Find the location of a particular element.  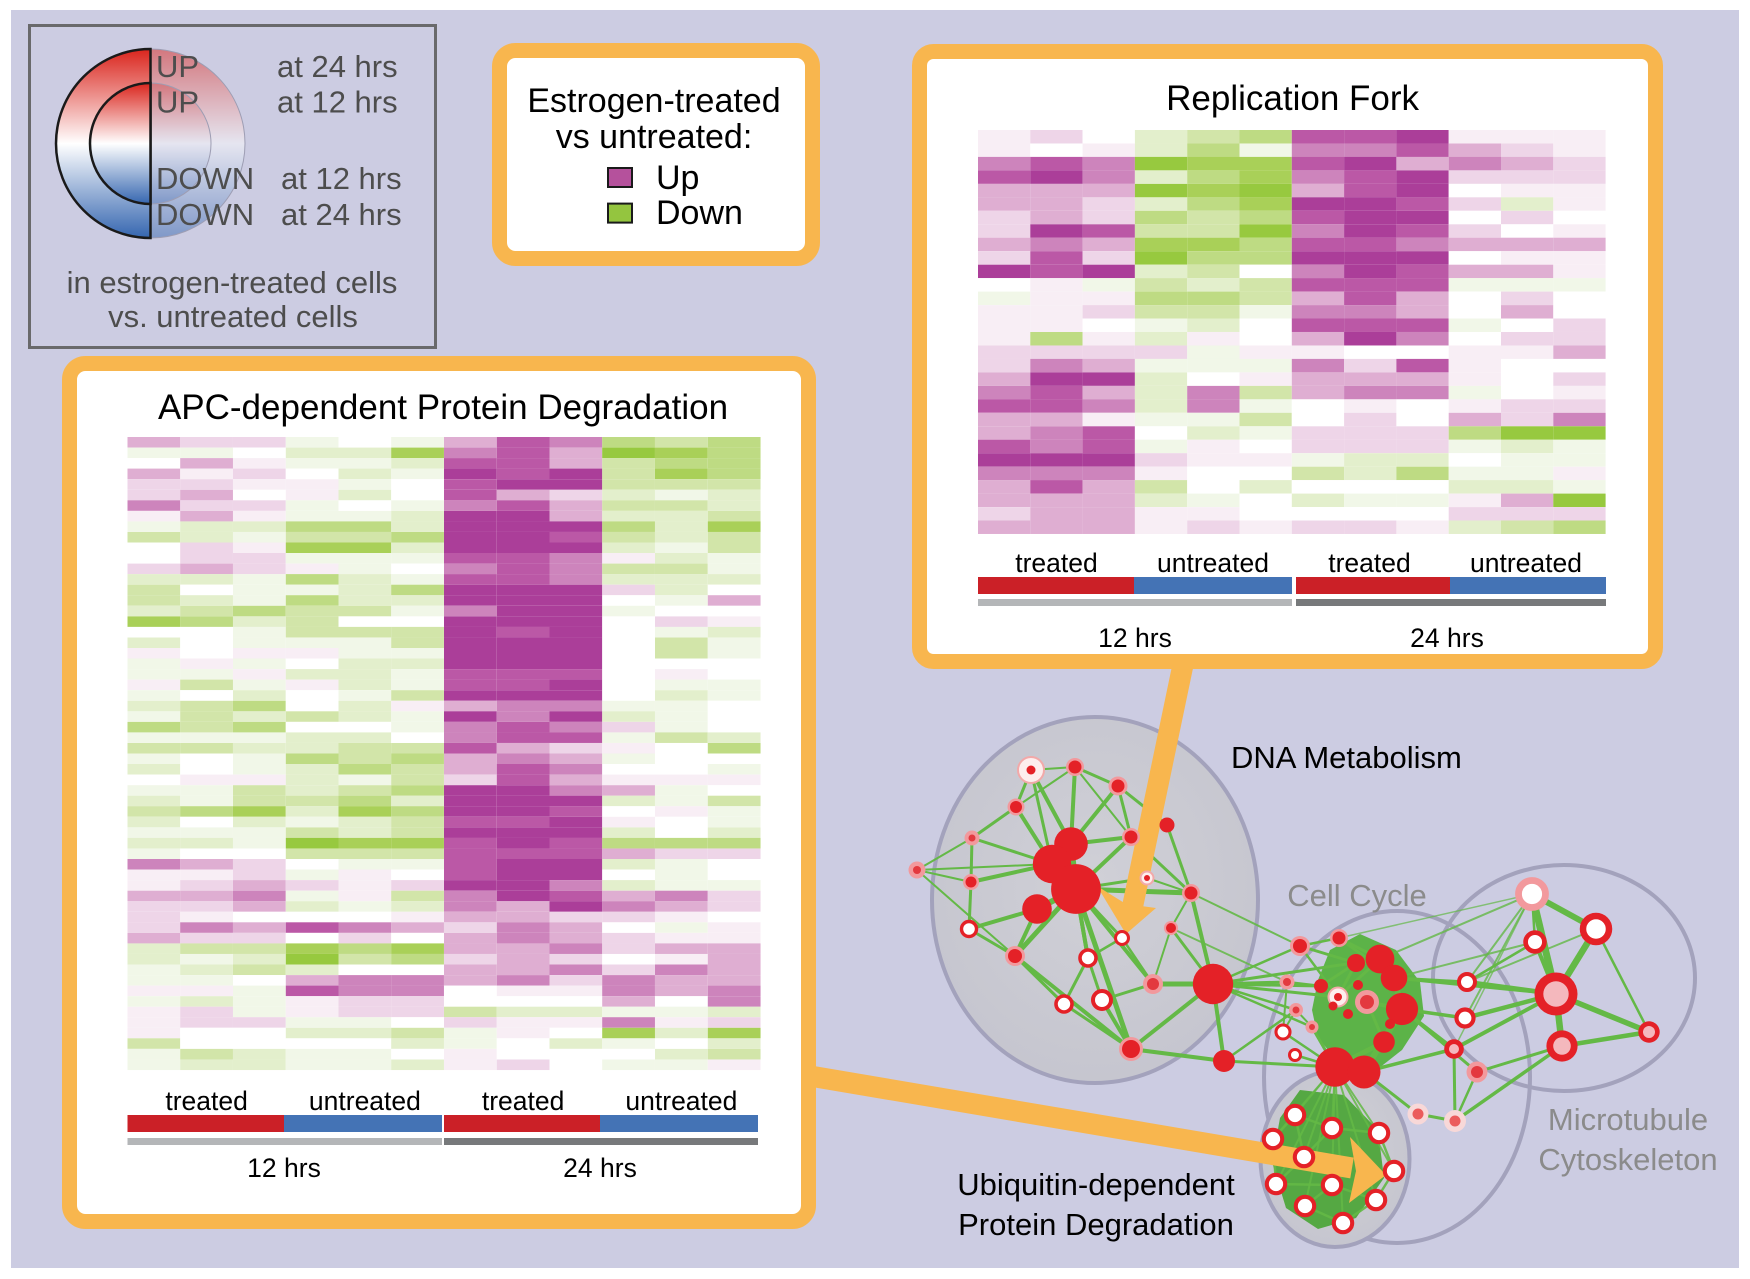

svg-text: Cell Cycle is located at coordinates (1357, 895).